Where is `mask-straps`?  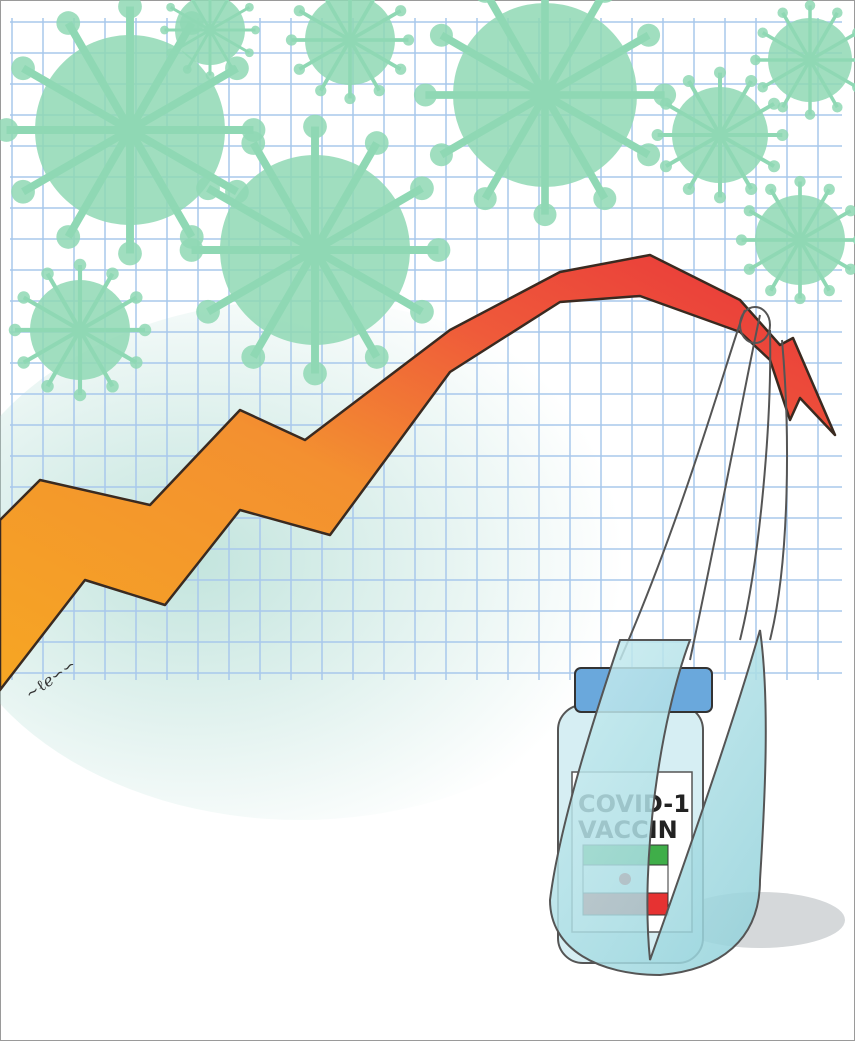
mask-straps is located at coordinates (703, 483).